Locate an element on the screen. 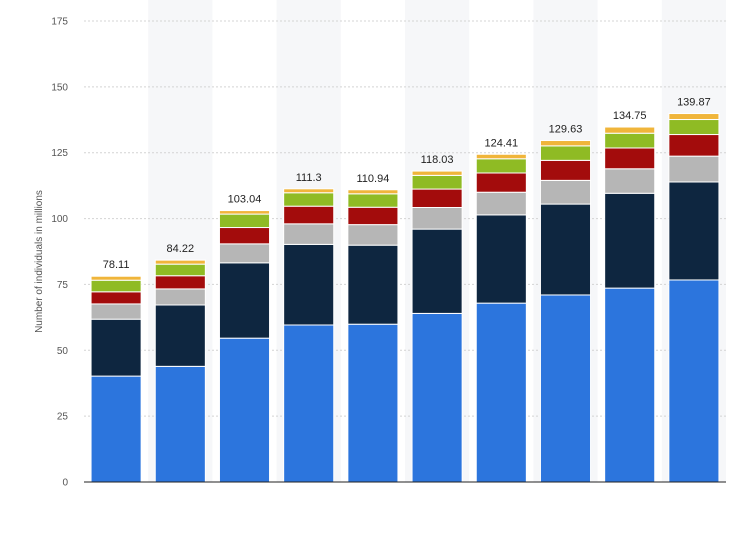 The height and width of the screenshot is (560, 754). y-tick-label: 175 is located at coordinates (59, 22).